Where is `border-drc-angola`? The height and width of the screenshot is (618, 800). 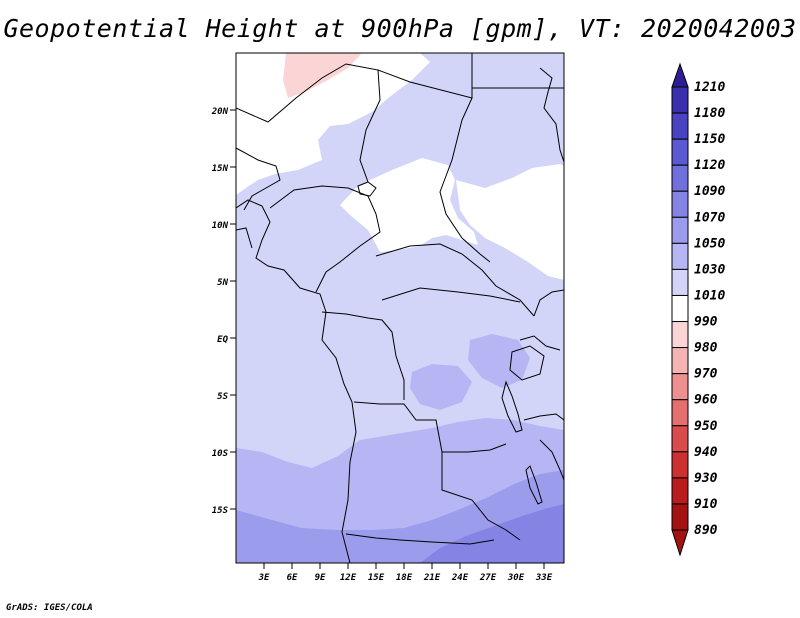 border-drc-angola is located at coordinates (430, 427).